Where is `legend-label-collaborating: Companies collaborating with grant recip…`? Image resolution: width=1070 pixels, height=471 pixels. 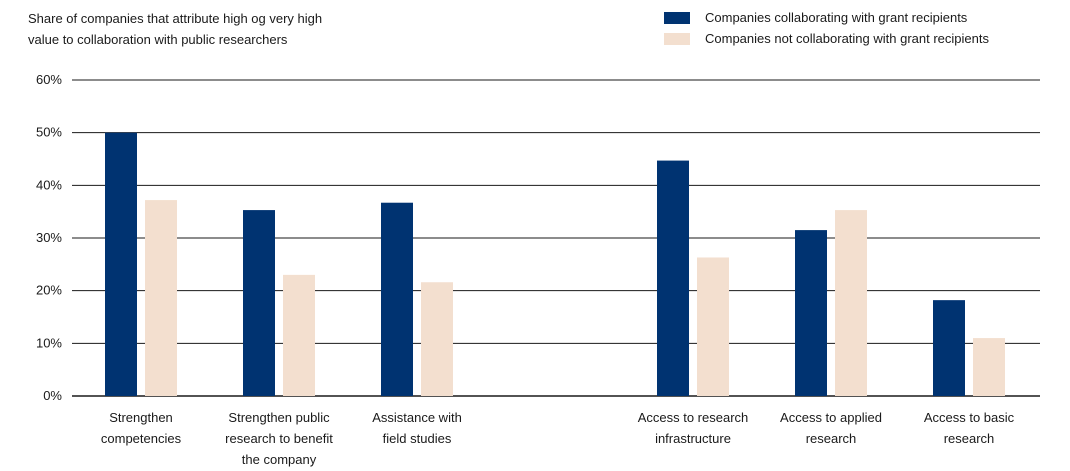 legend-label-collaborating: Companies collaborating with grant recip… is located at coordinates (836, 17).